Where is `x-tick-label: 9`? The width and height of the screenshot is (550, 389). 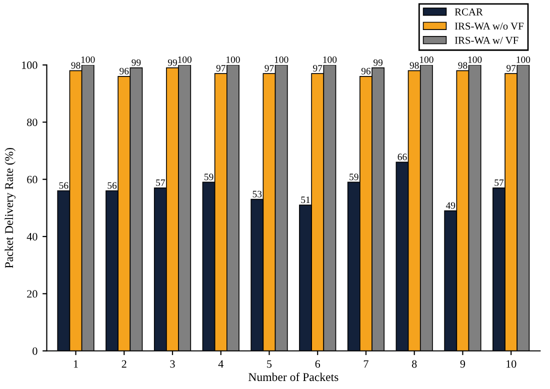
x-tick-label: 9 is located at coordinates (463, 364).